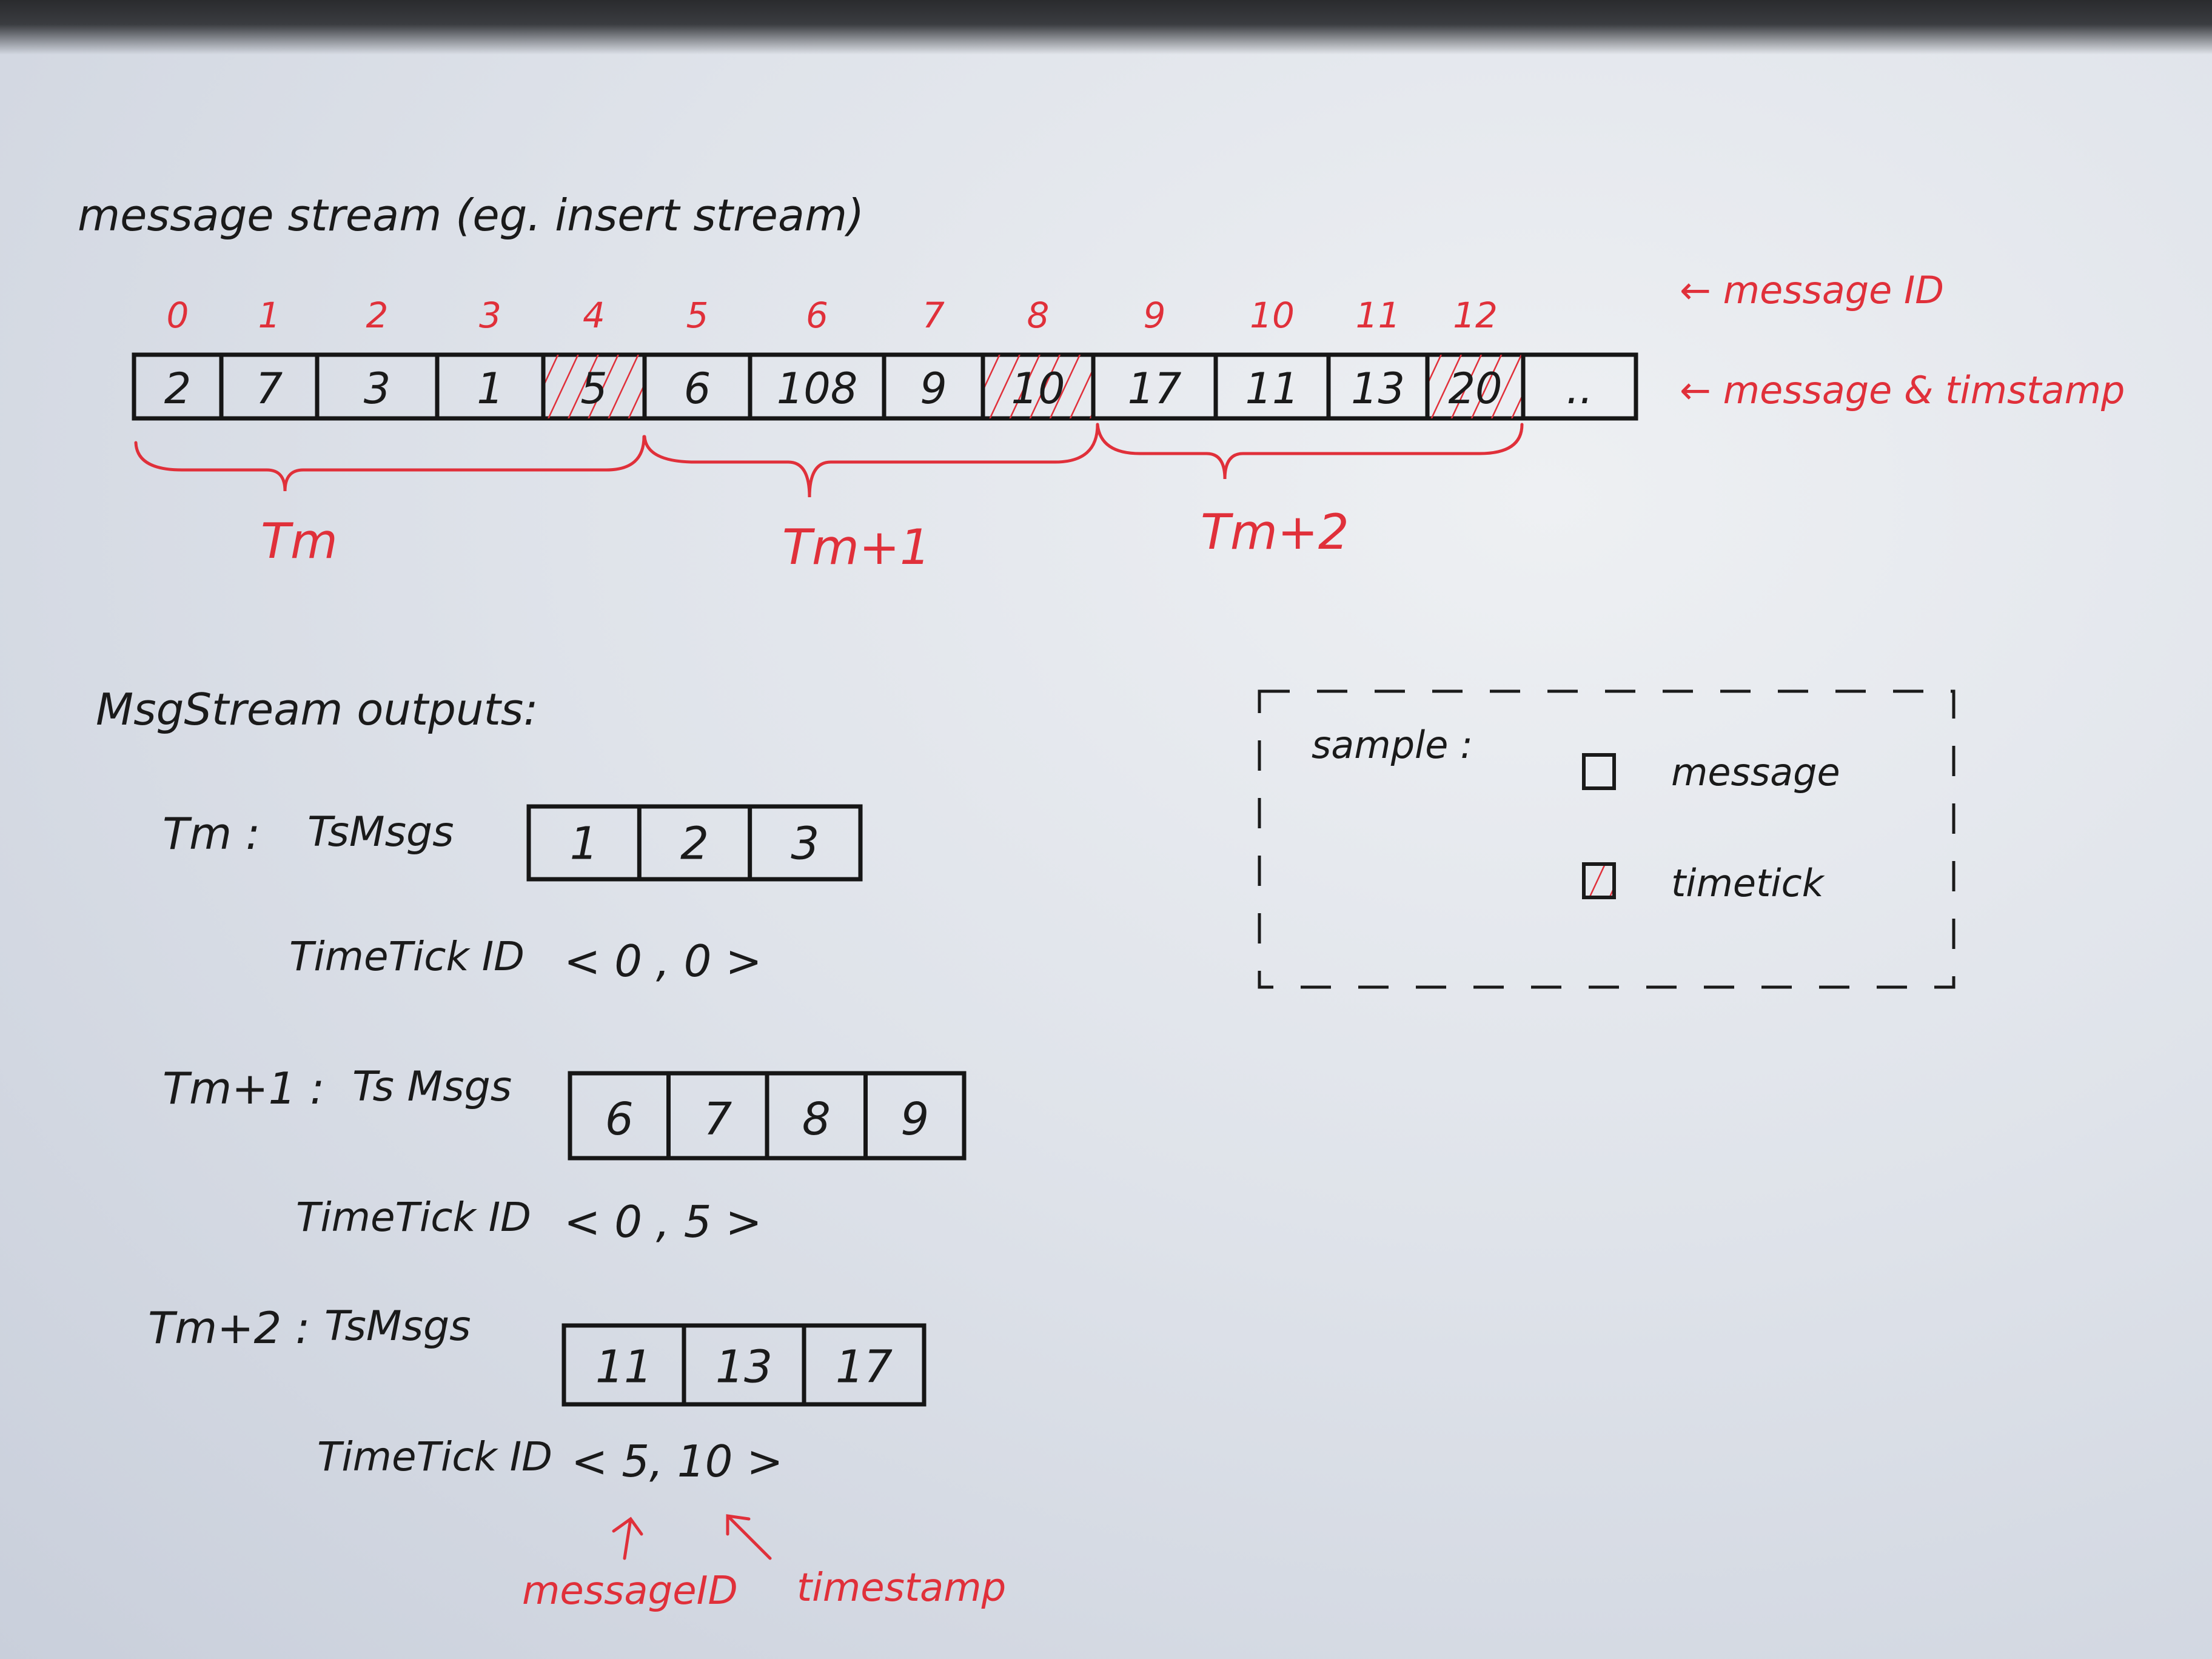  What do you see at coordinates (1038, 389) in the screenshot?
I see `timestamp-cell: 10` at bounding box center [1038, 389].